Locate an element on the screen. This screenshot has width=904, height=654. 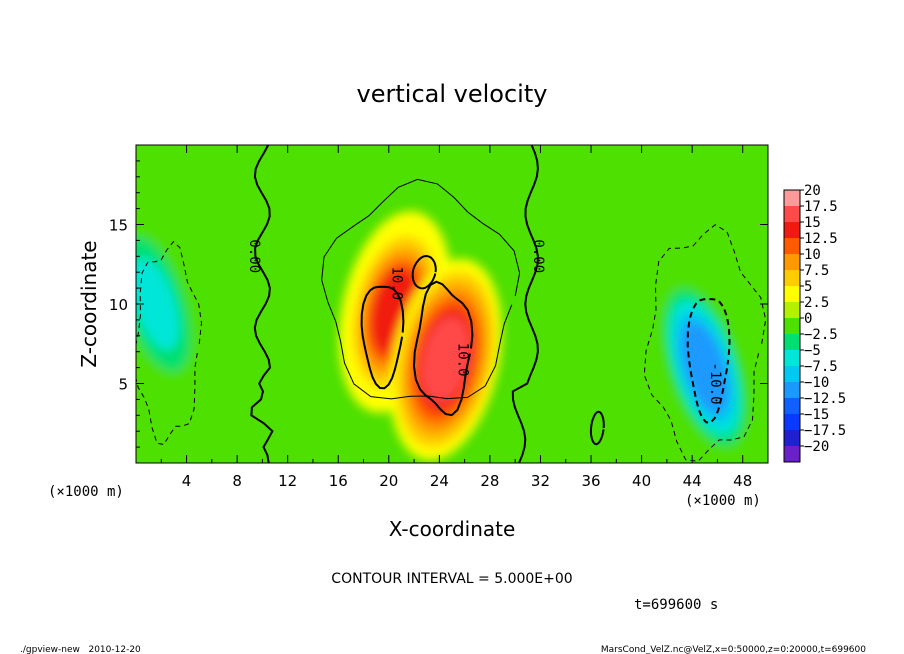
contour-labels: 0.00 0.00 10.0 10.0 -10.0 is located at coordinates (484, 321).